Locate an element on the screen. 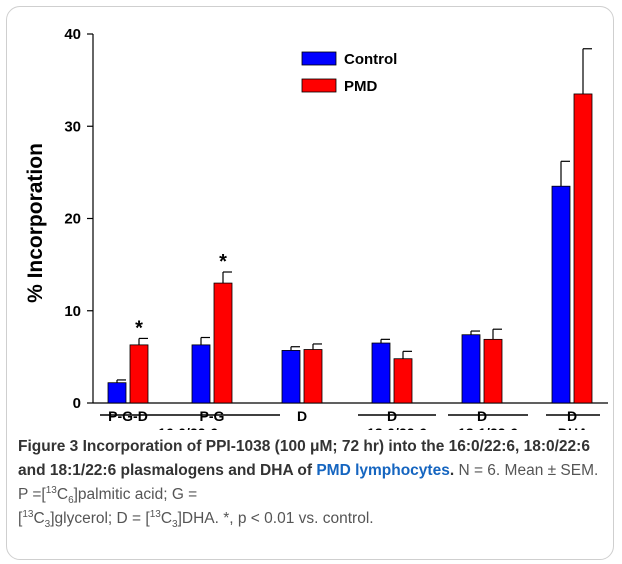 Image resolution: width=622 pixels, height=564 pixels. caption-g-c: C is located at coordinates (39, 518).